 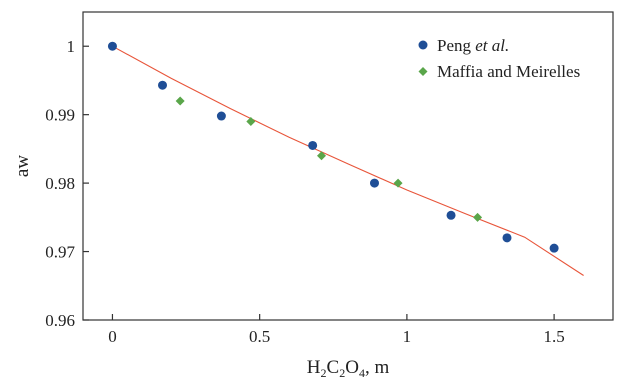 What do you see at coordinates (60, 320) in the screenshot?
I see `y-tick-label: 0.96` at bounding box center [60, 320].